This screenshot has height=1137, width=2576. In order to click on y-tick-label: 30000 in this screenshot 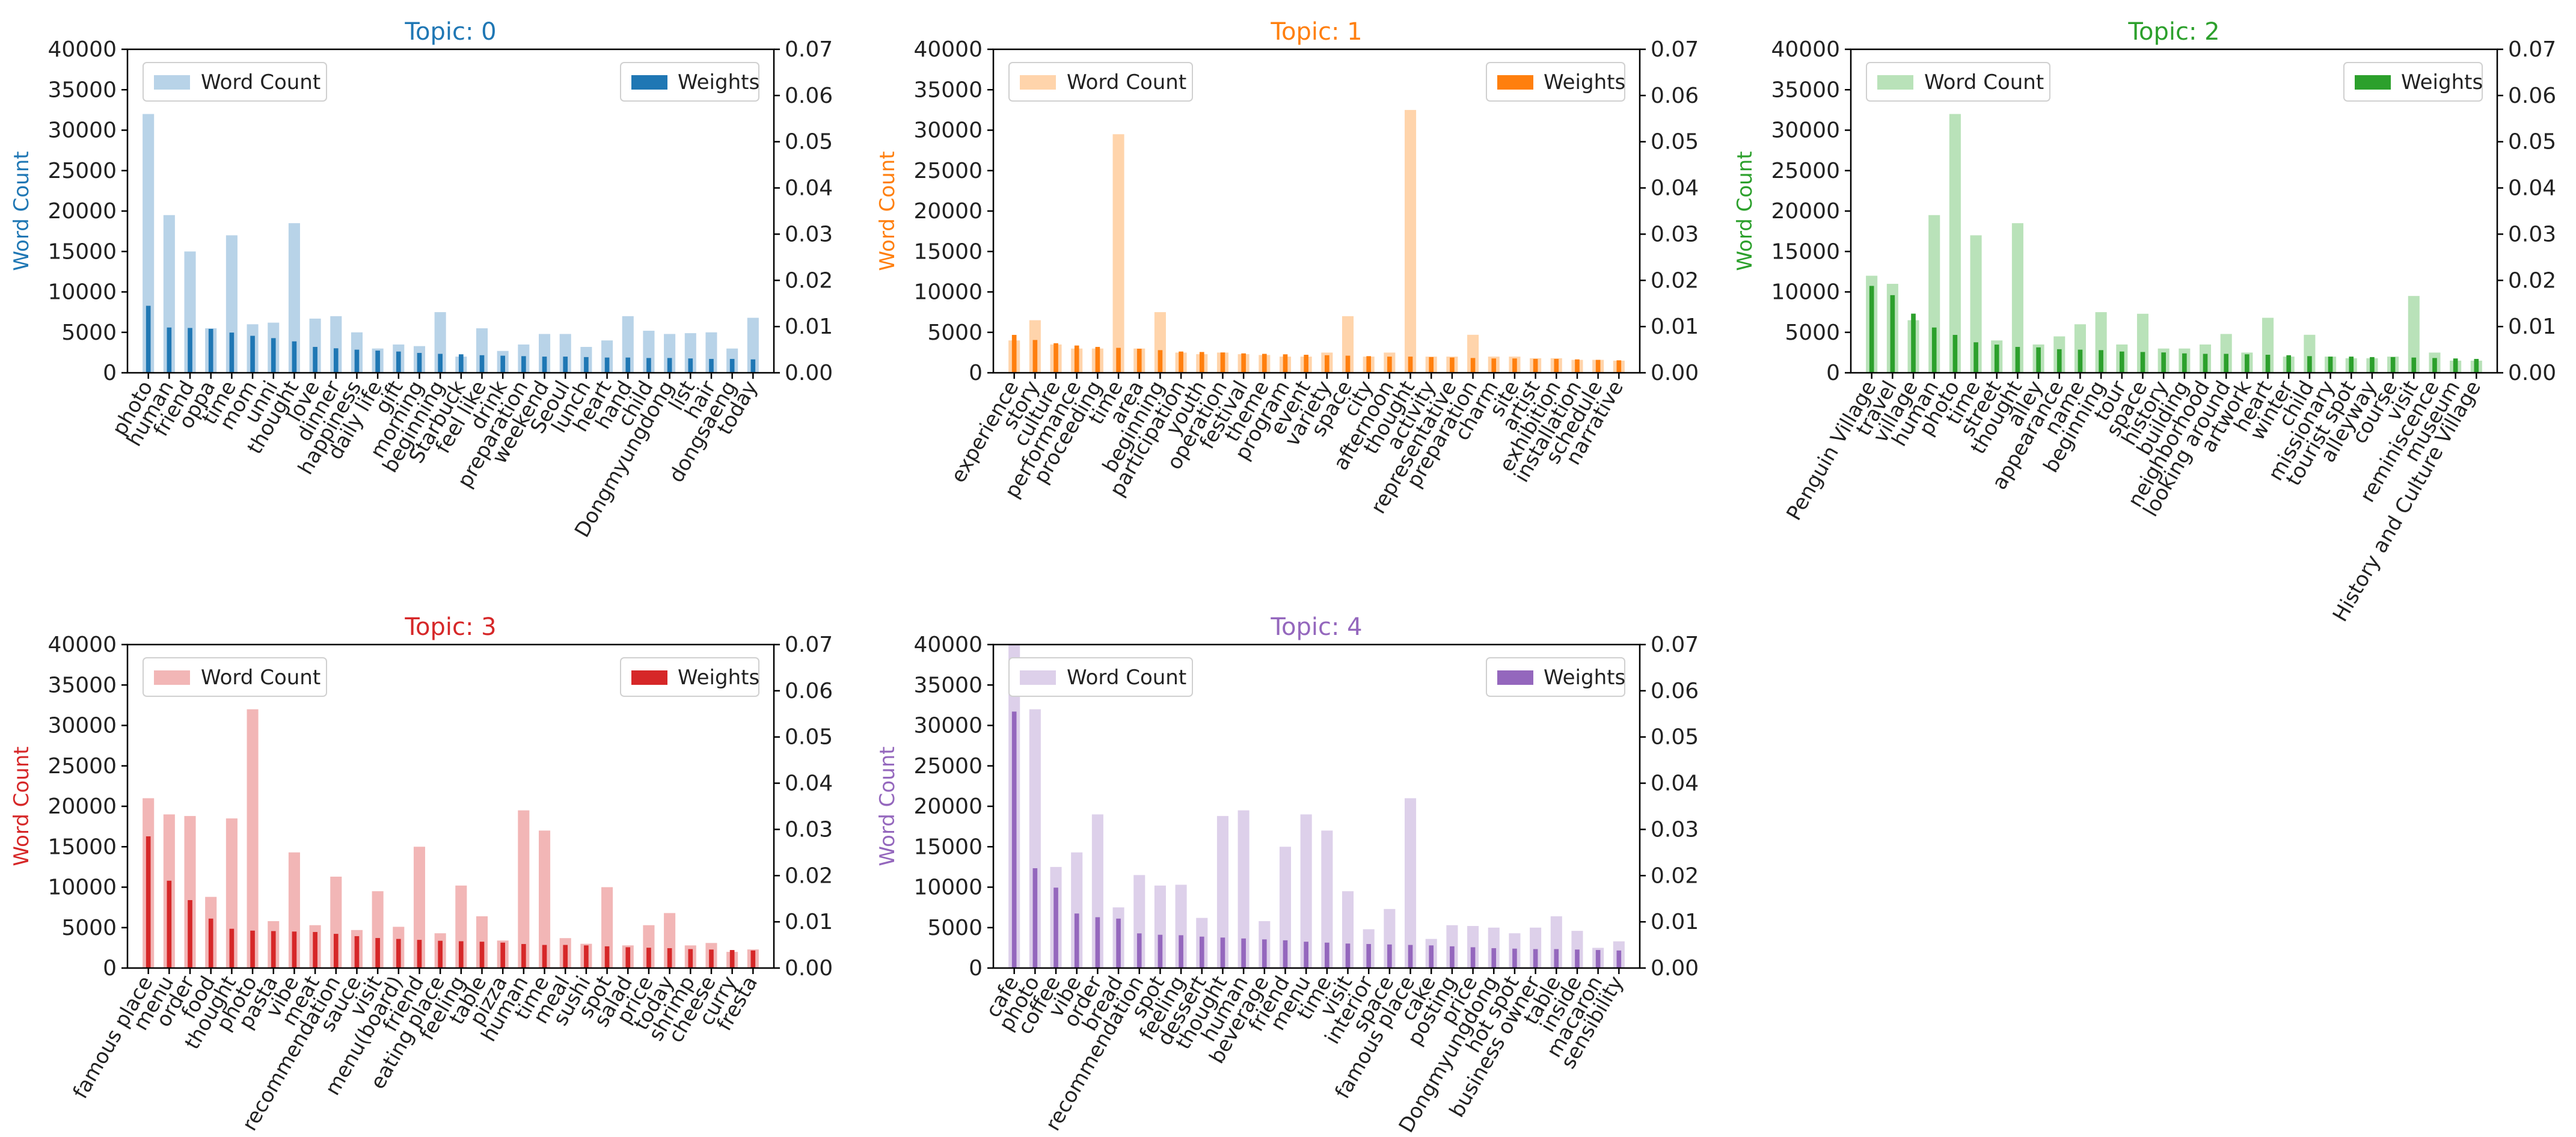, I will do `click(948, 130)`.